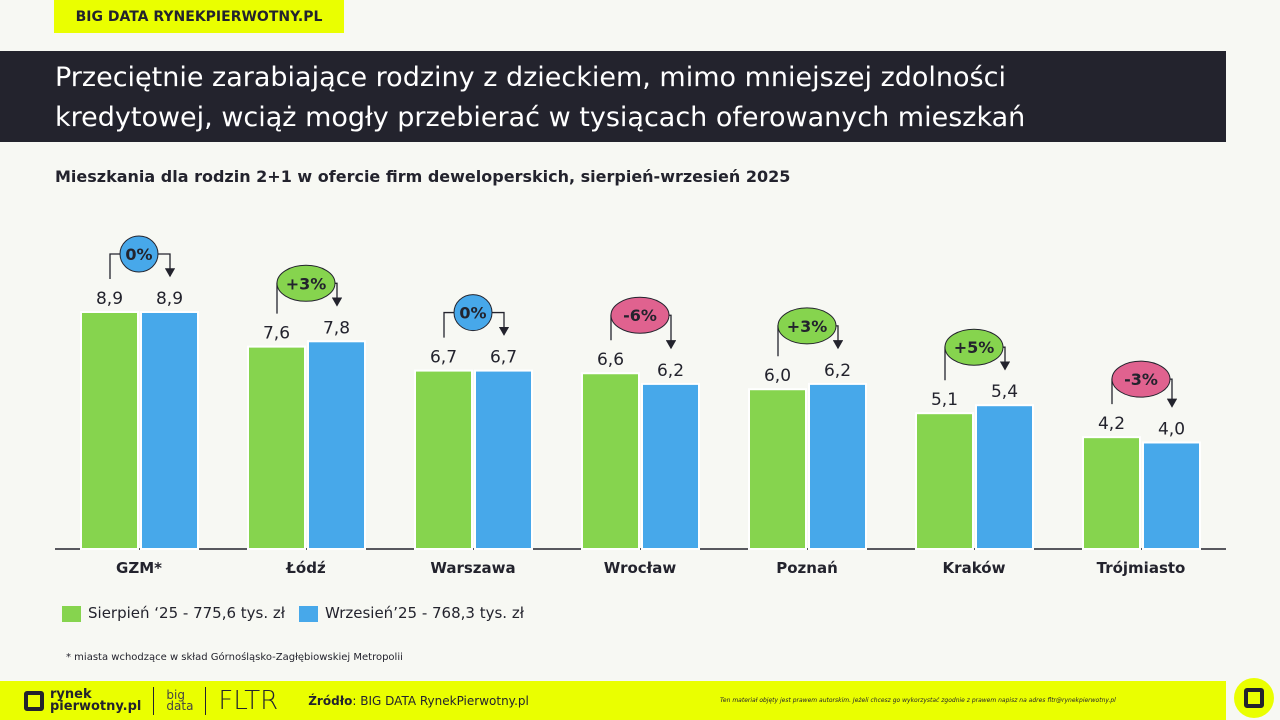  What do you see at coordinates (610, 360) in the screenshot?
I see `data-label: 6,6` at bounding box center [610, 360].